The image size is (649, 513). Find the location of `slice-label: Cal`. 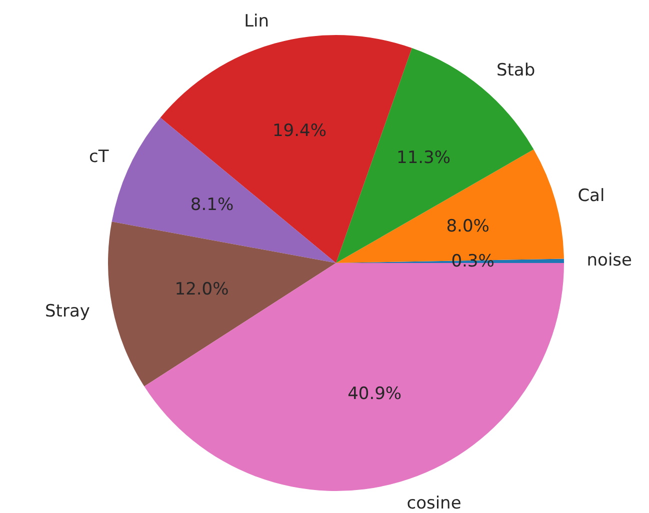

slice-label: Cal is located at coordinates (591, 196).